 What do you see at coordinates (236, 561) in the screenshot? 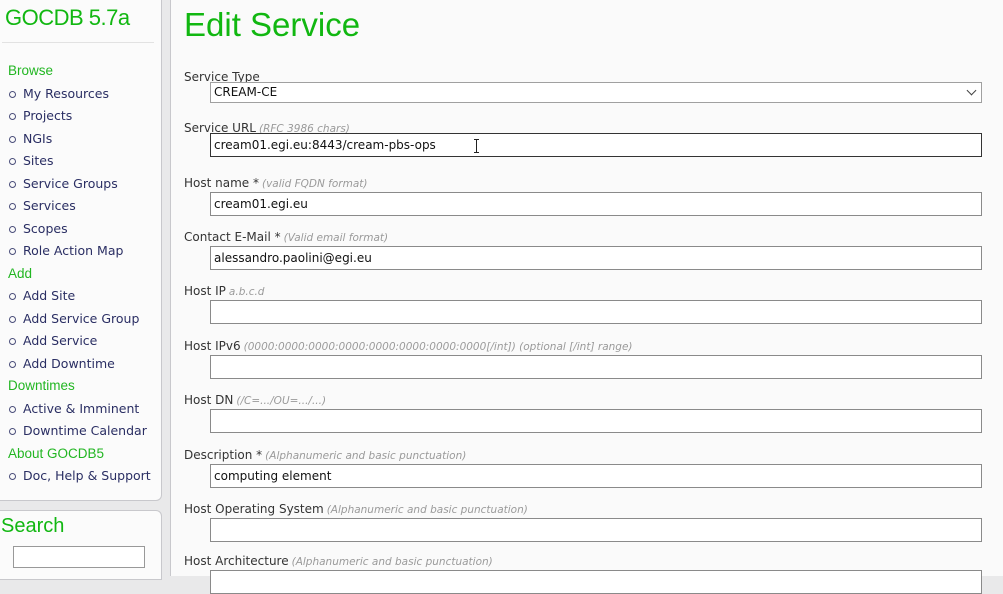
I see `label-text: Host Architecture` at bounding box center [236, 561].